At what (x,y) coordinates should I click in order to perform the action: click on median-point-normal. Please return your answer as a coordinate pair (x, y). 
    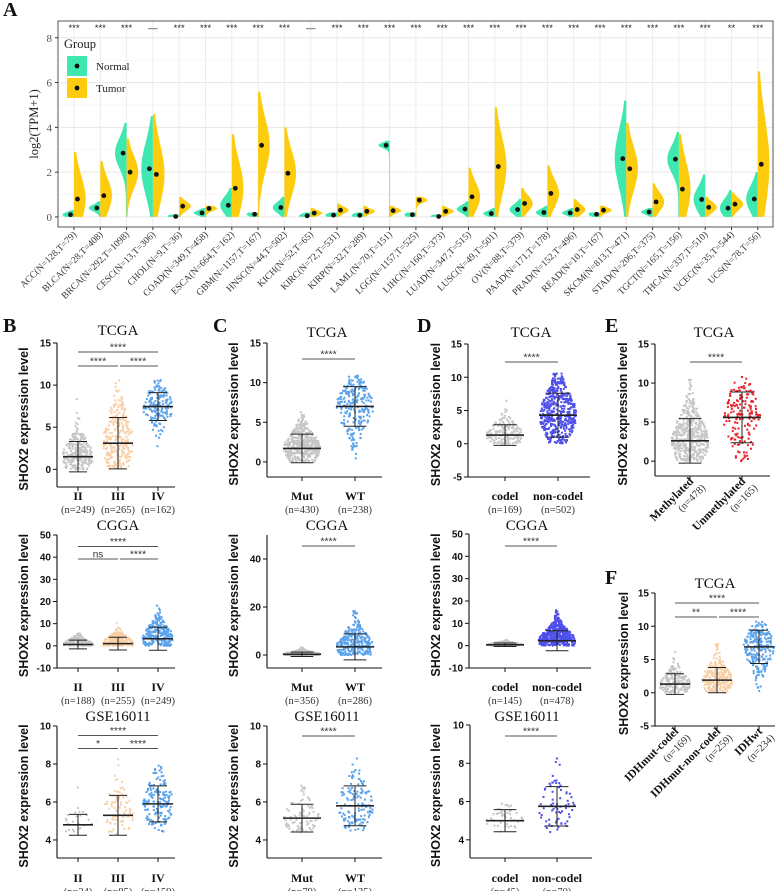
    Looking at the image, I should click on (754, 199).